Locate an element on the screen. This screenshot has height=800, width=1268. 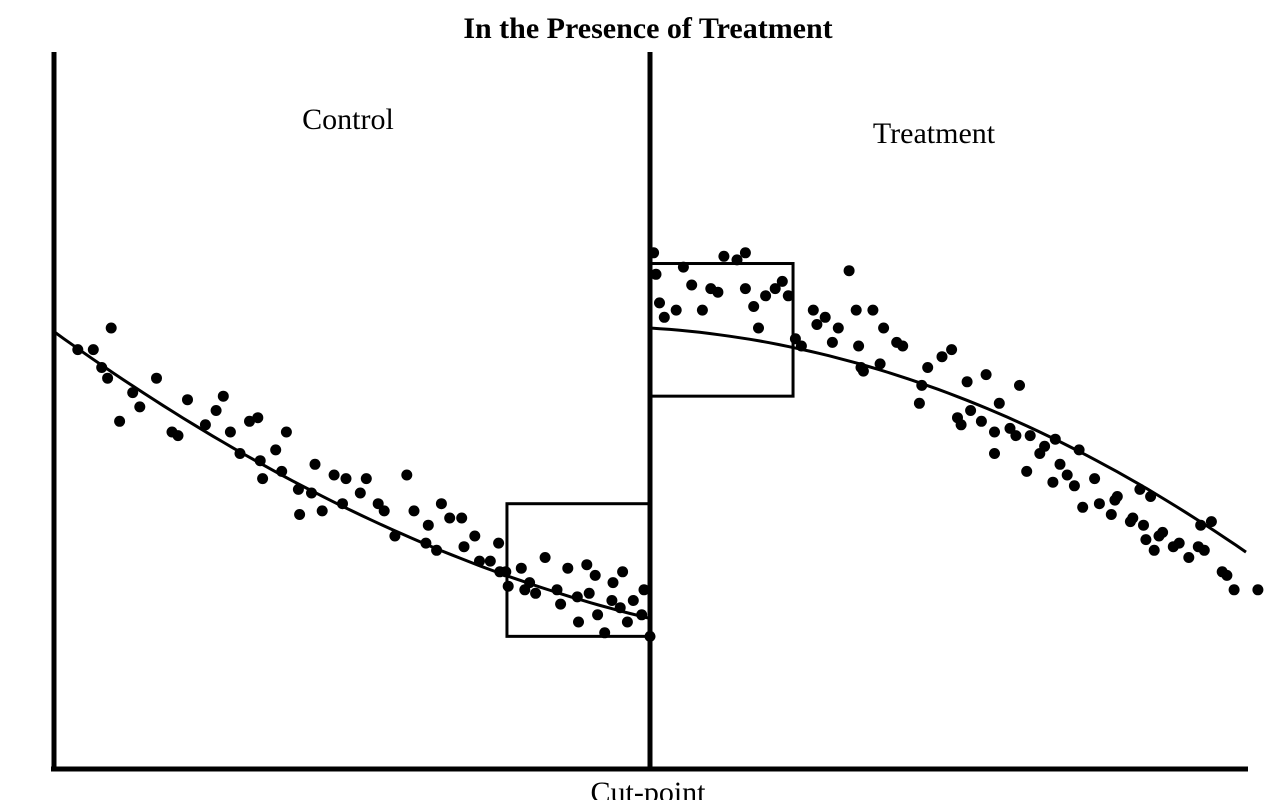
x-axis-label: Cut-point is located at coordinates (648, 788).